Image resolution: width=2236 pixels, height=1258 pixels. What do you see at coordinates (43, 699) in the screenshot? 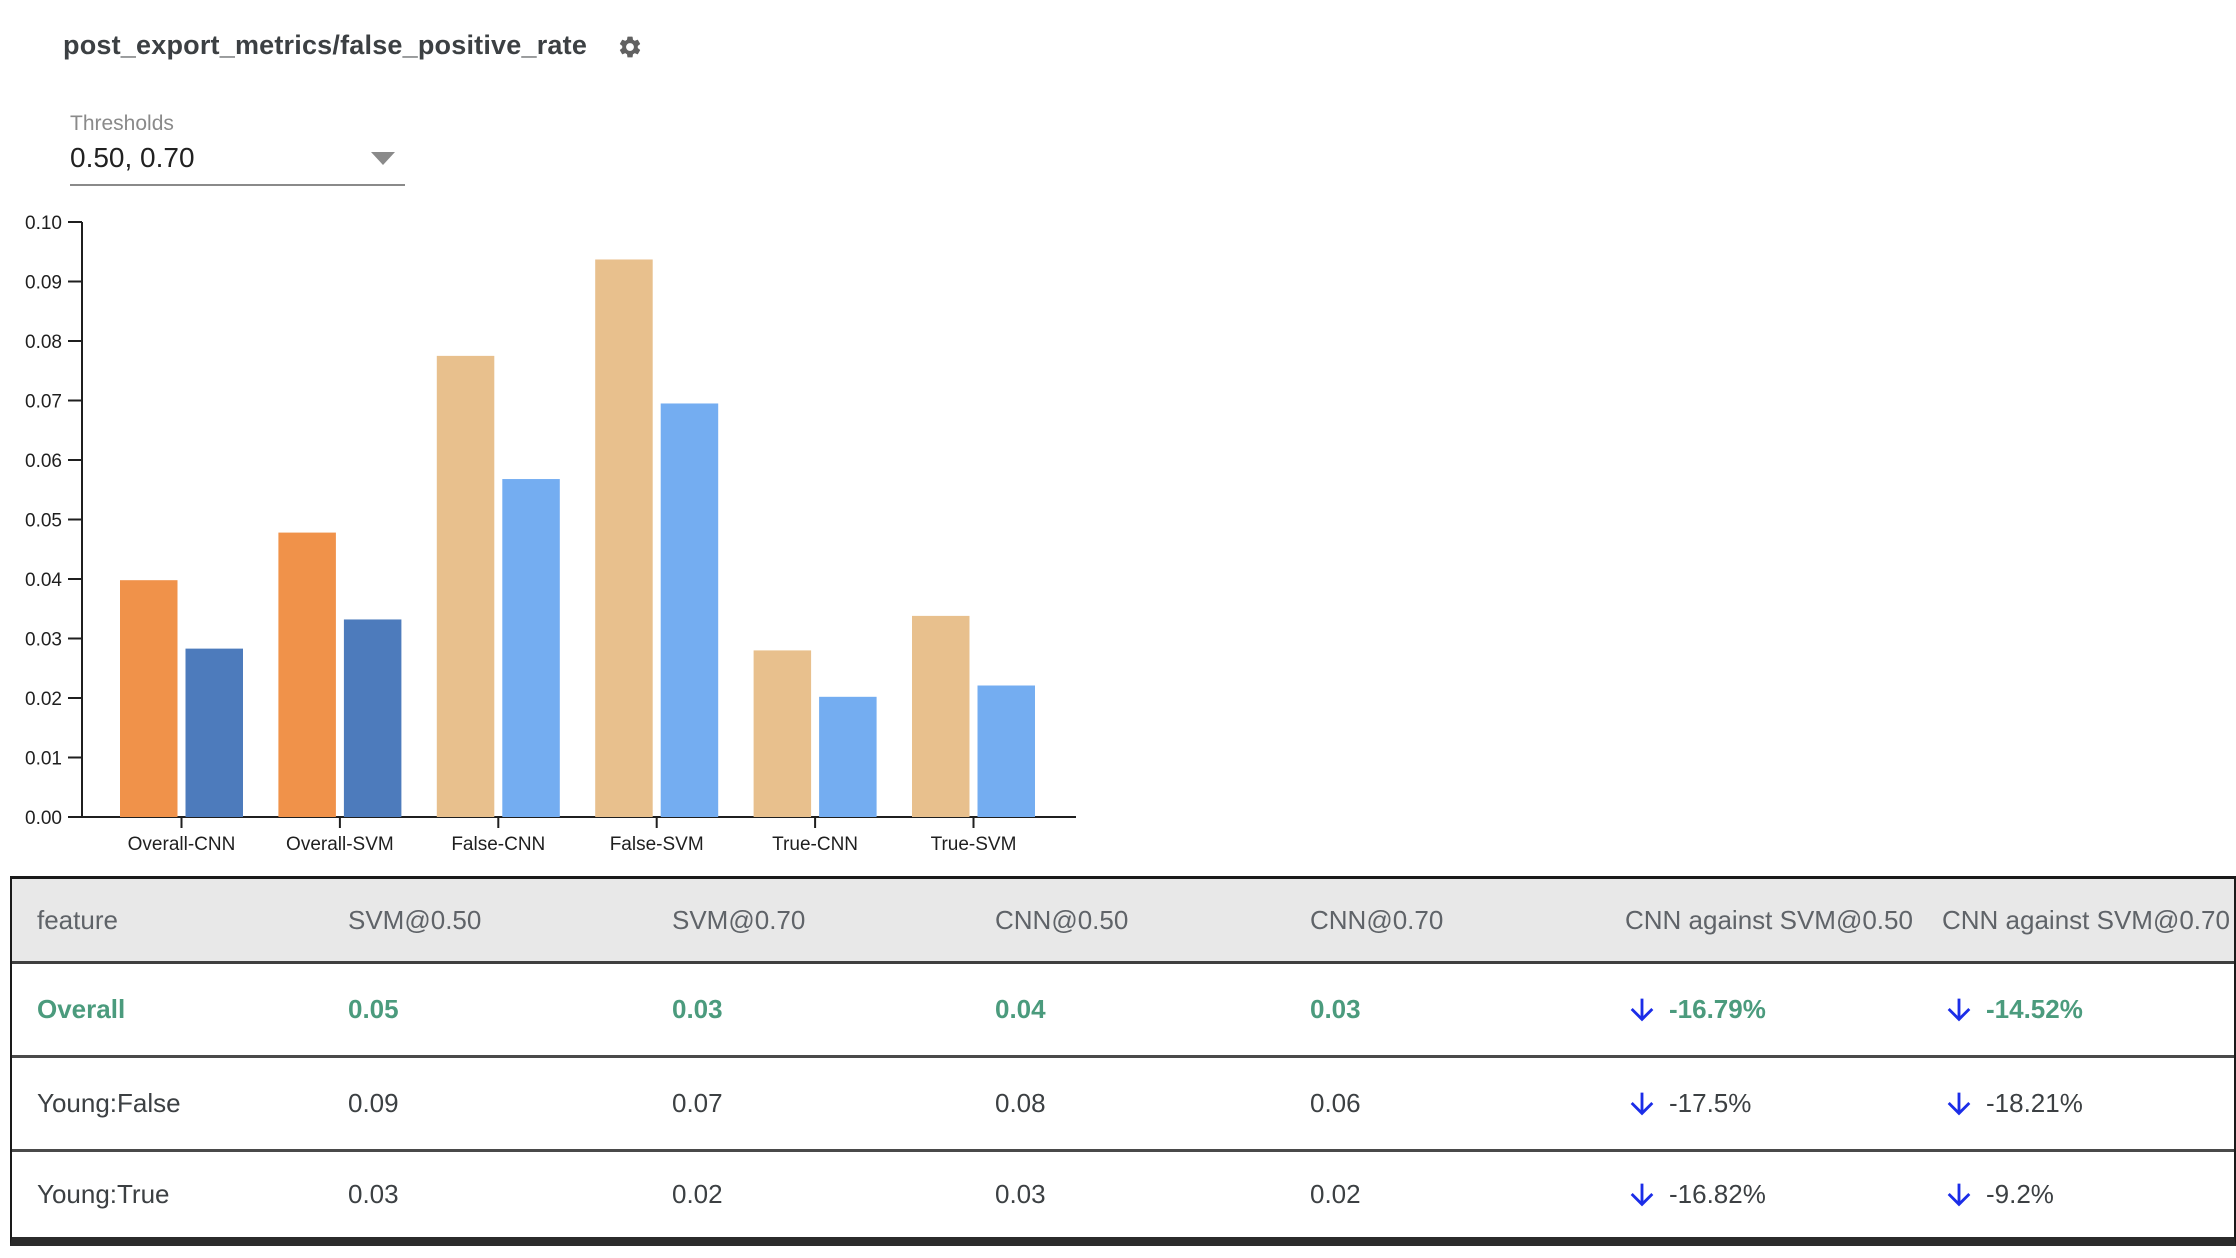
I see `y-axis-tick-label: 0.02` at bounding box center [43, 699].